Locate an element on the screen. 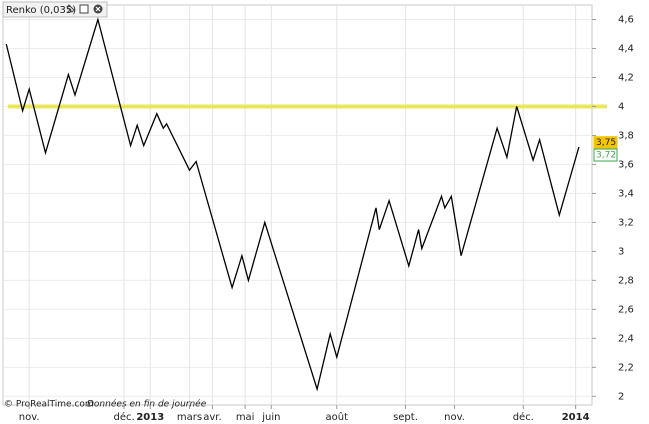  settings-icon is located at coordinates (70, 9).